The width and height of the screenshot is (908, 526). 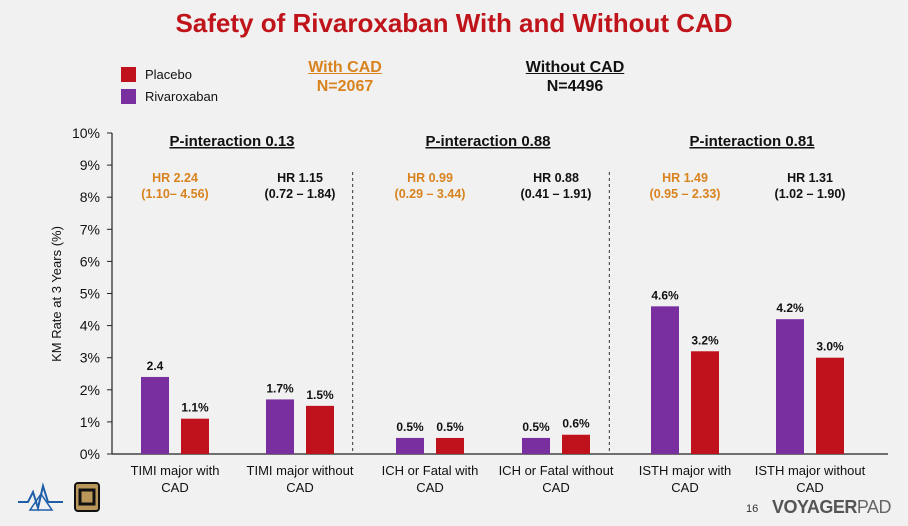 What do you see at coordinates (128, 74) in the screenshot?
I see `legend-swatch-placebo` at bounding box center [128, 74].